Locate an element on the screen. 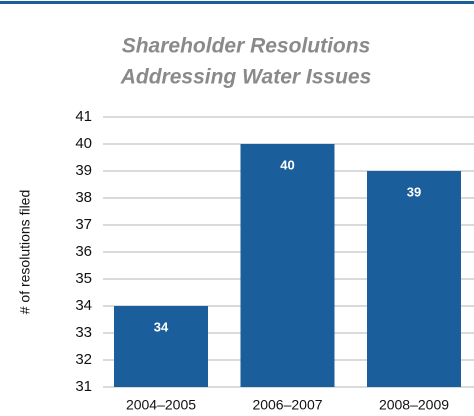  data-label: 40 is located at coordinates (287, 164).